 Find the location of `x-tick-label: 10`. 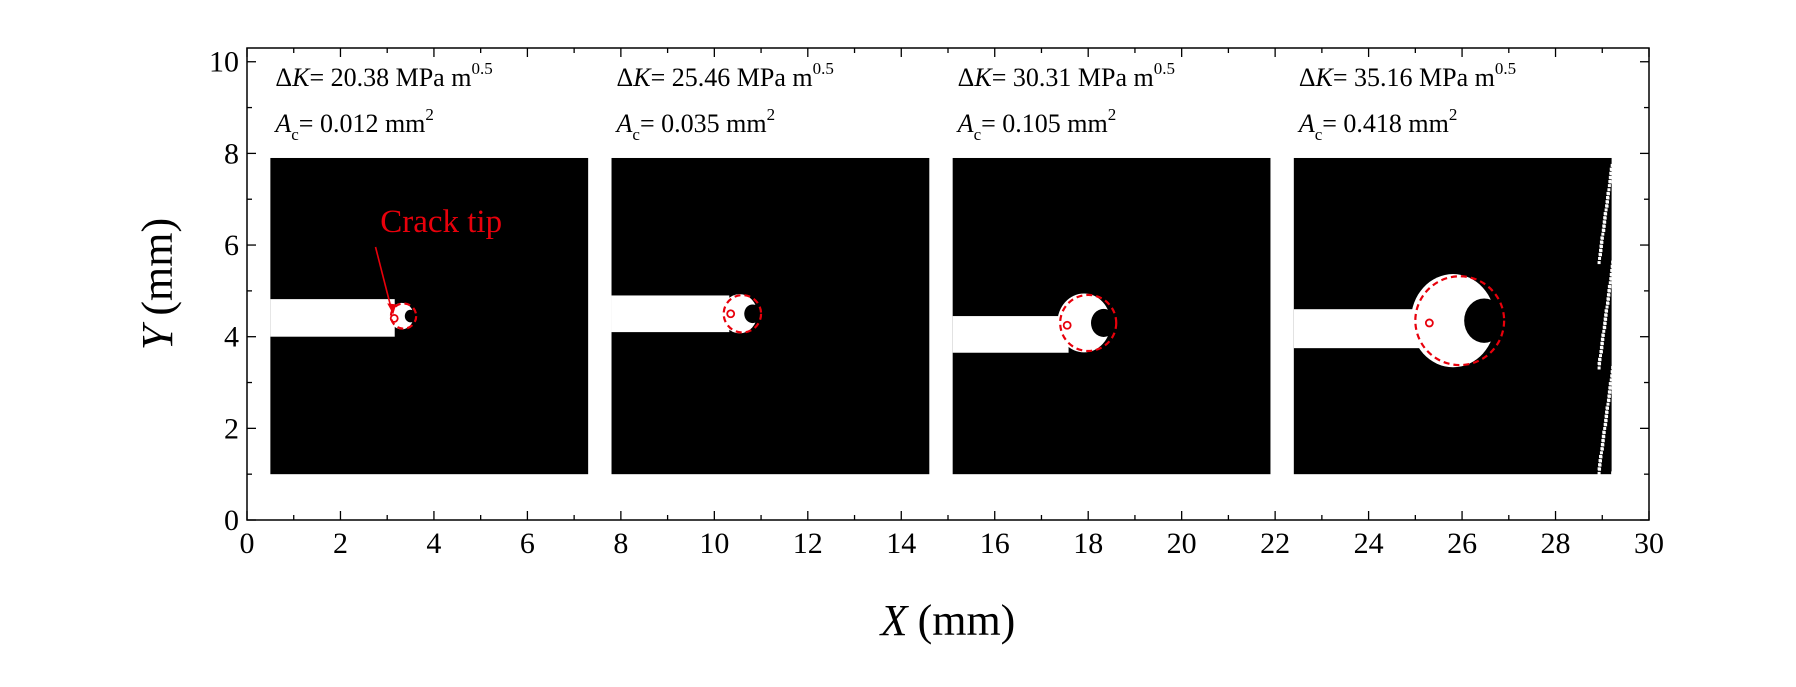

x-tick-label: 10 is located at coordinates (714, 543).